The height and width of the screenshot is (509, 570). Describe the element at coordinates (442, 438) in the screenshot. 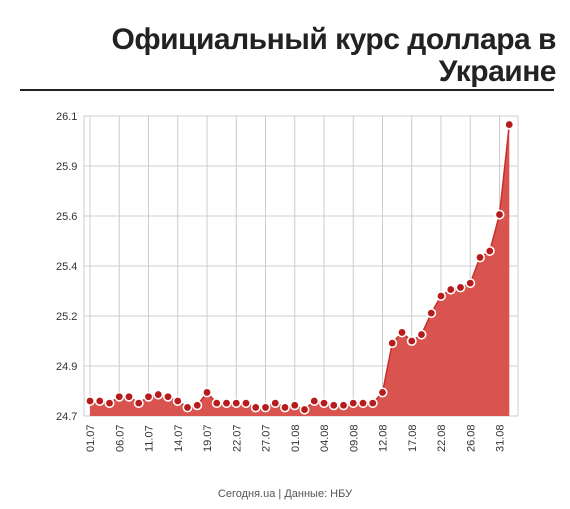

I see `x-tick-label: 22.08` at that location.